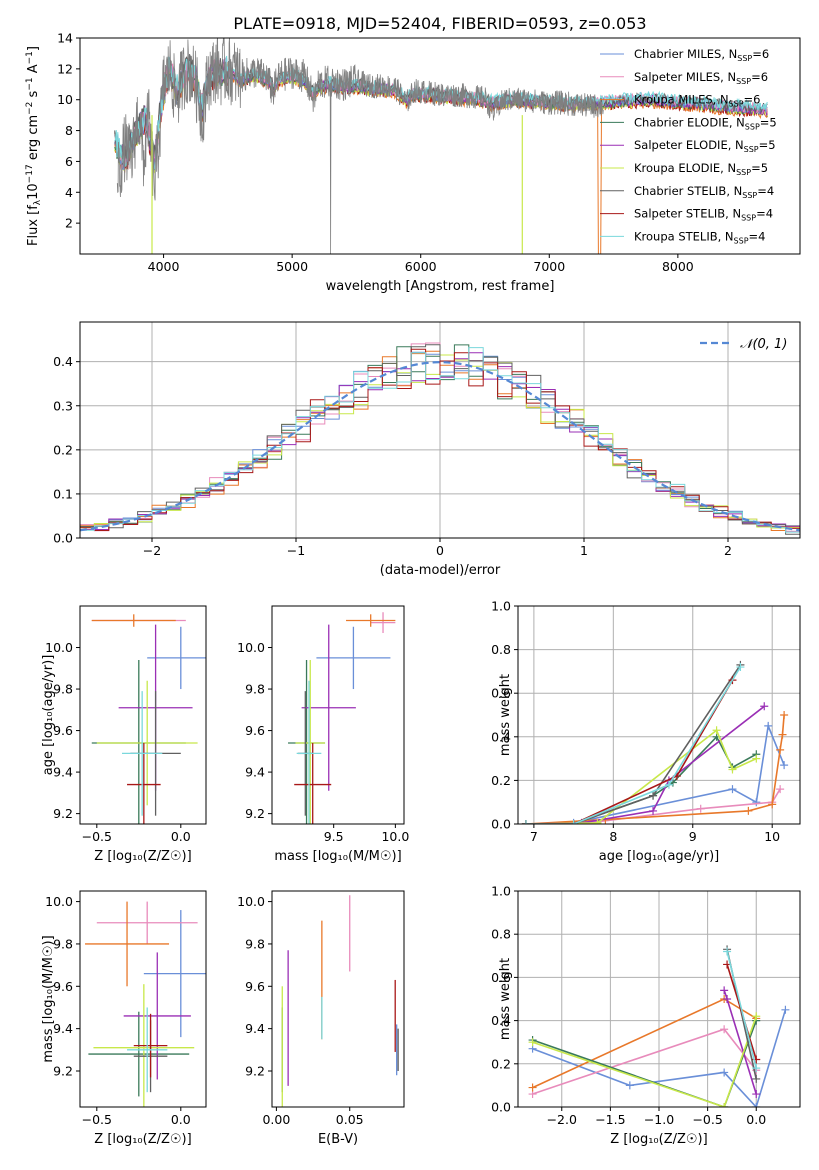 The width and height of the screenshot is (819, 1170). What do you see at coordinates (701, 169) in the screenshot?
I see `legend-entry-kroupa_elodie: Kroupa ELODIE, NSSP=5` at bounding box center [701, 169].